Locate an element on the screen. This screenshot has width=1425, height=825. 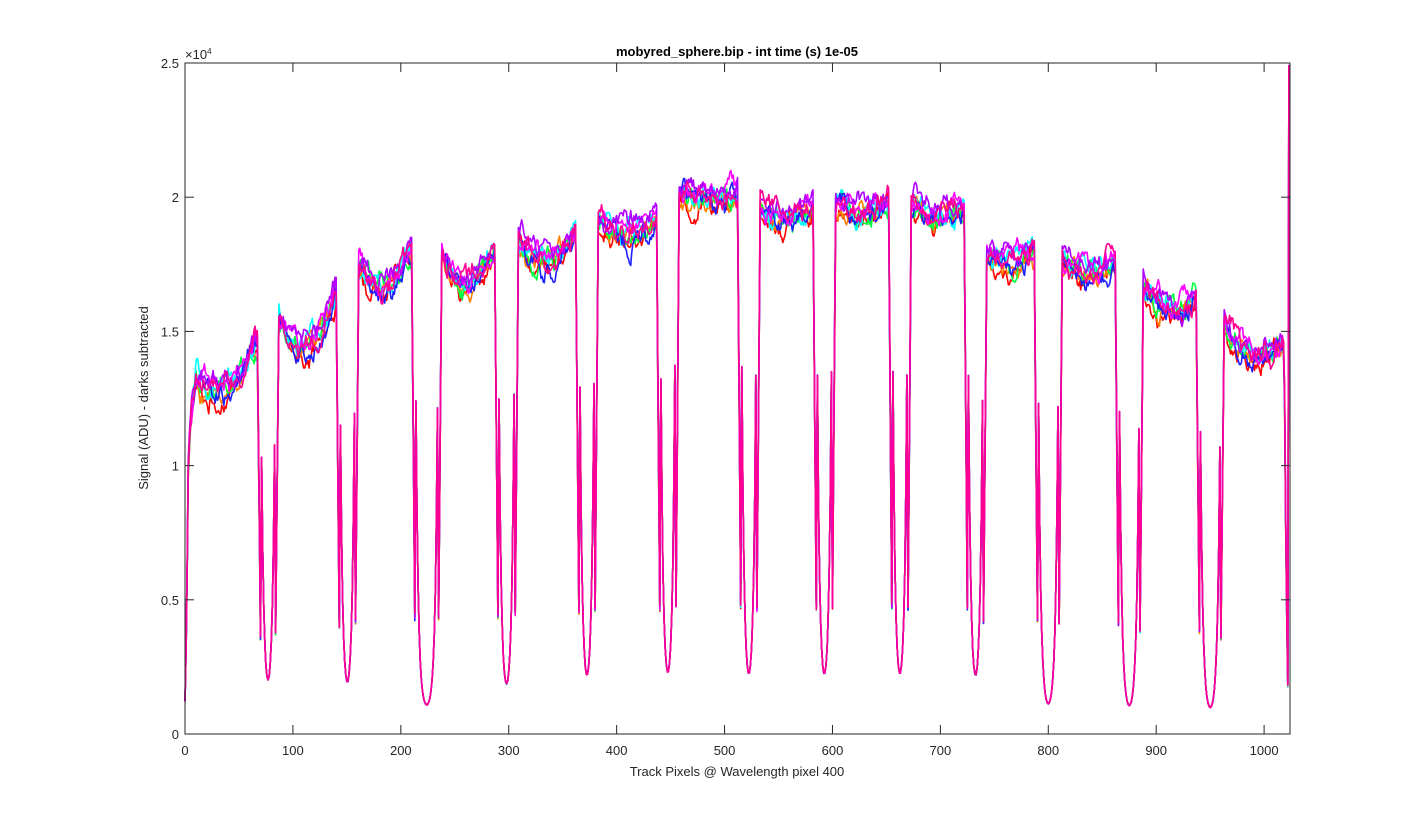
y-axis-label: Signal (ADU) - darks subtracted is located at coordinates (143, 398).